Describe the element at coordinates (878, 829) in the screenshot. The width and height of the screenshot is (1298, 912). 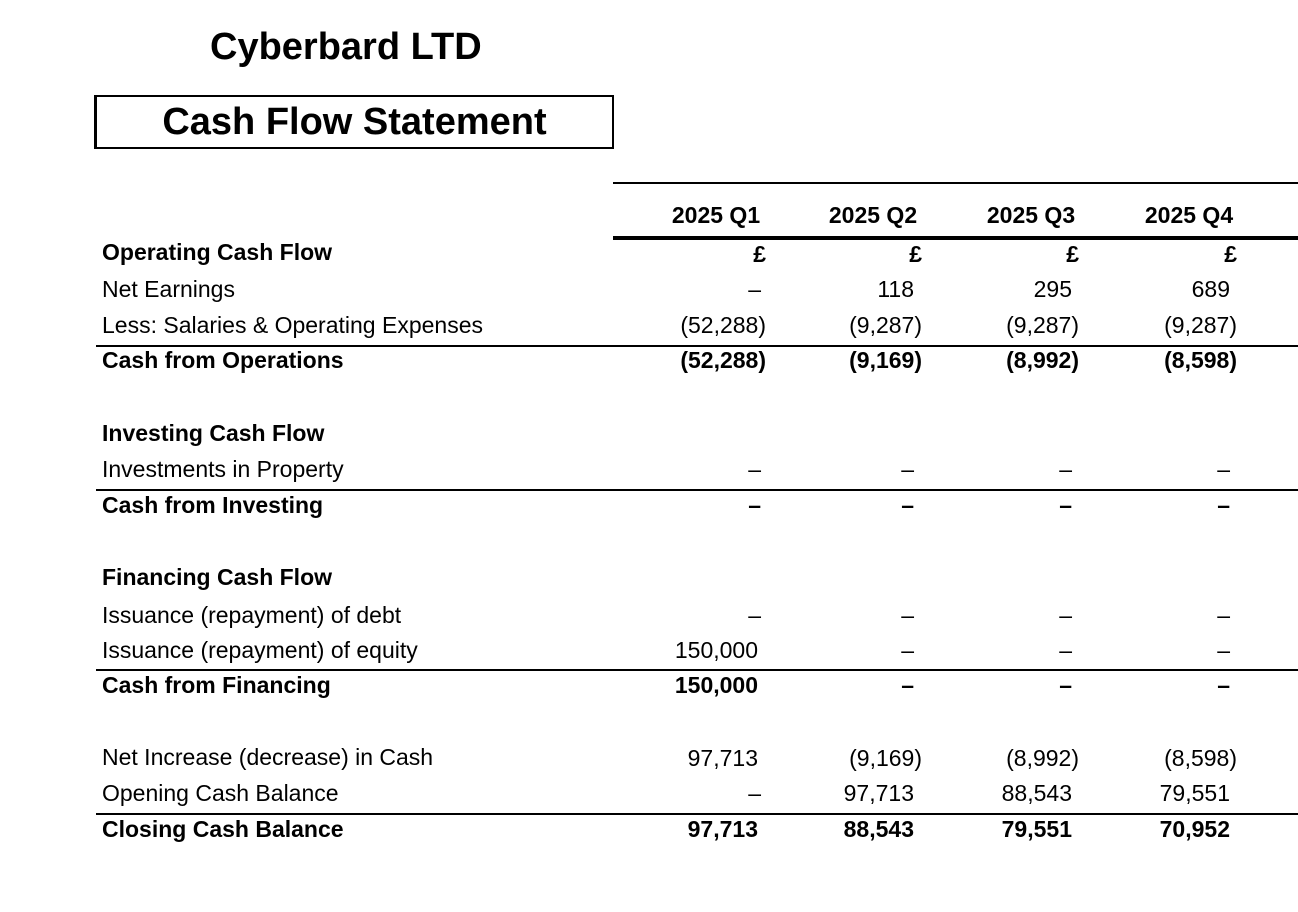
I see `cell-closing-q2: 88,543` at that location.